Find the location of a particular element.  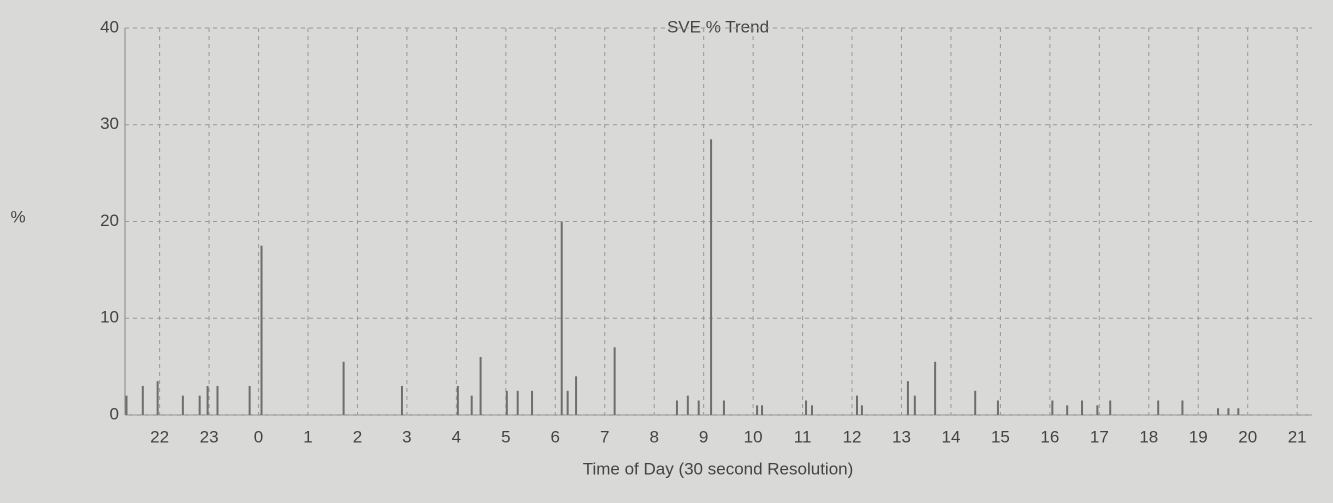

x-tick-label: 15 is located at coordinates (1000, 436).